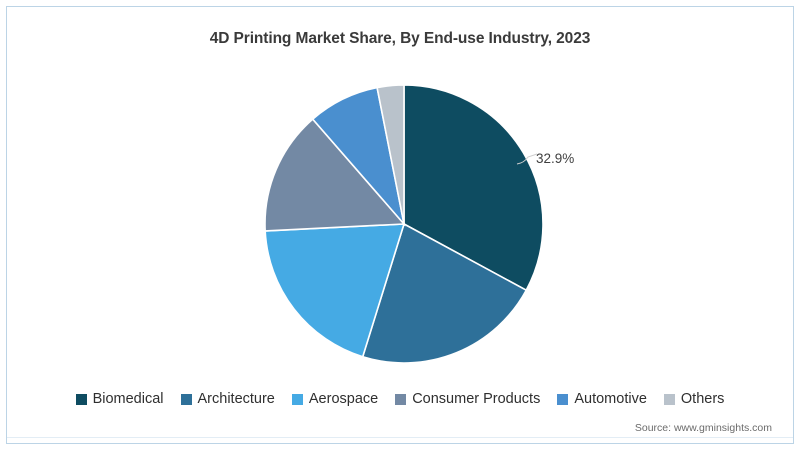 This screenshot has width=800, height=450. Describe the element at coordinates (703, 428) in the screenshot. I see `source-attribution: Source: www.gminsights.com` at that location.